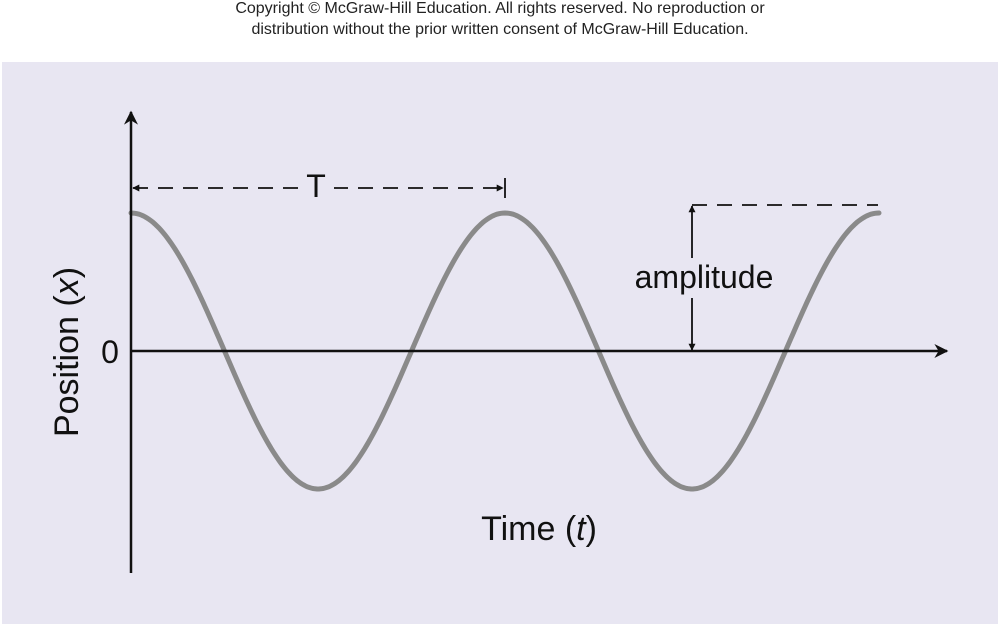 The image size is (1000, 626). I want to click on y-axis-label-suffix: ), so click(67, 272).